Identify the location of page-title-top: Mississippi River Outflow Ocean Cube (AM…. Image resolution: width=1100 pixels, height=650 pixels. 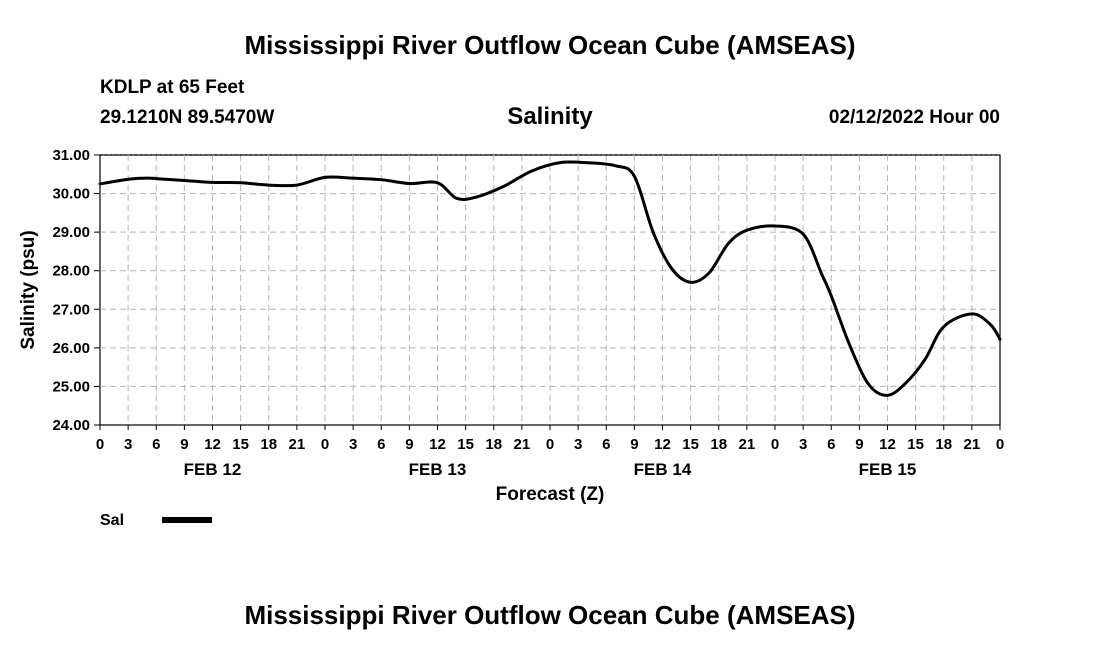
(550, 45).